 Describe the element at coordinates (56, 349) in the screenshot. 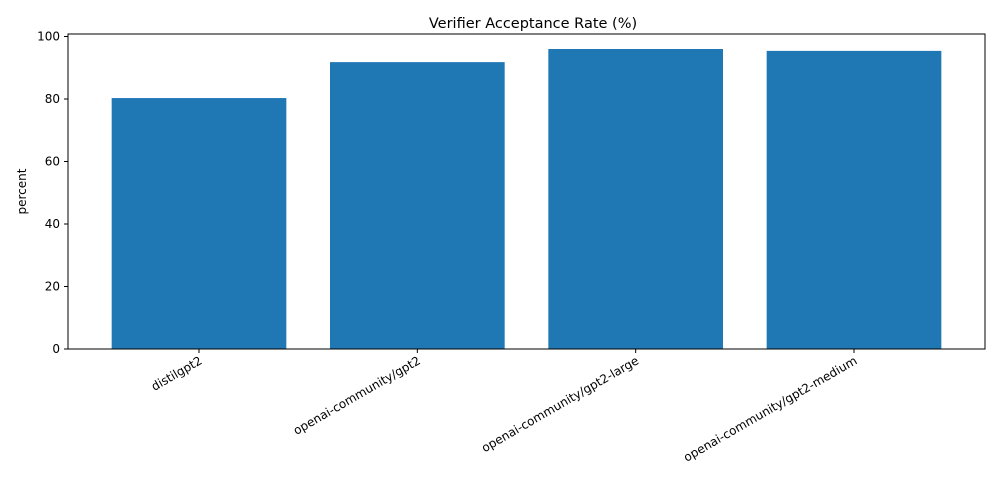

I see `y-tick-label-0: 0` at that location.